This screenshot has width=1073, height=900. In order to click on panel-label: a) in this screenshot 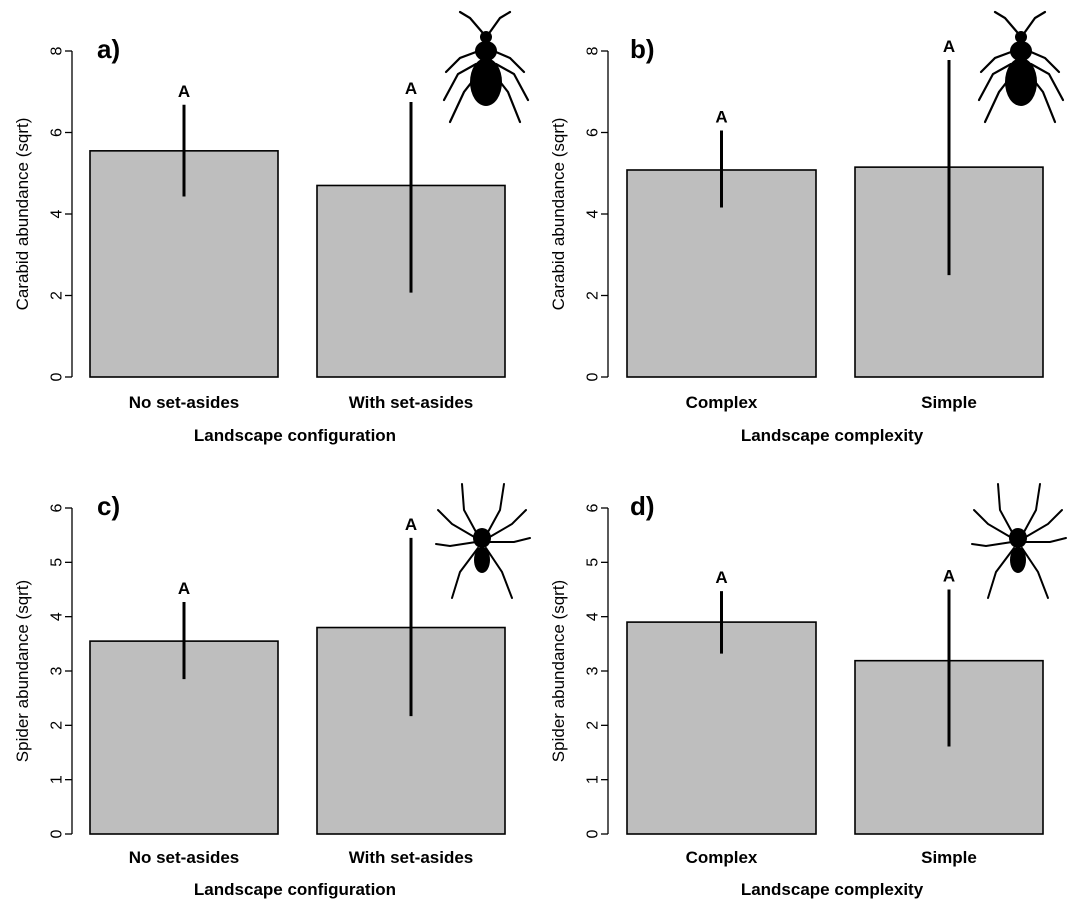, I will do `click(108, 49)`.